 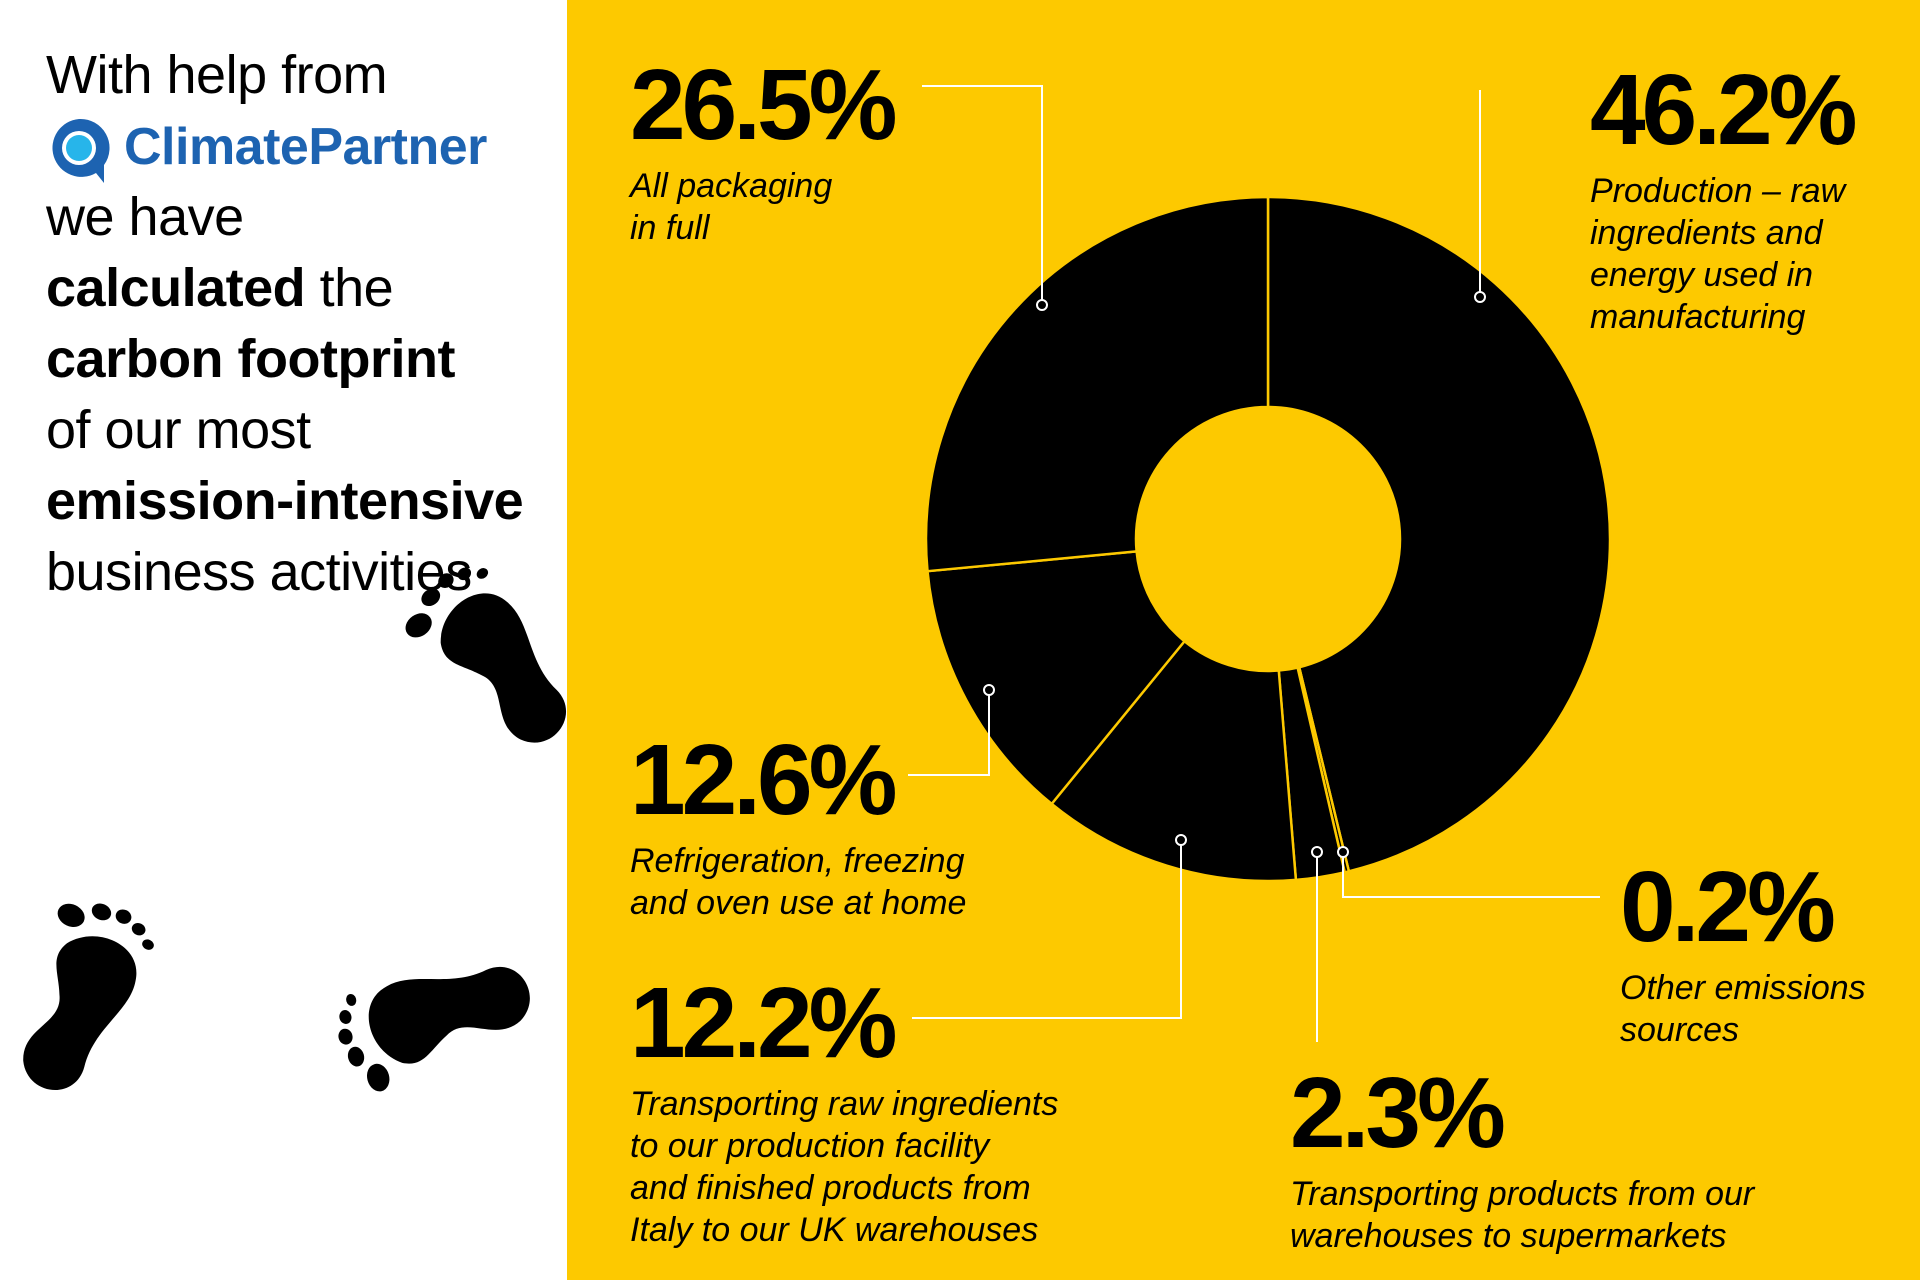 I want to click on intro-line-7: business activities, so click(x=259, y=572).